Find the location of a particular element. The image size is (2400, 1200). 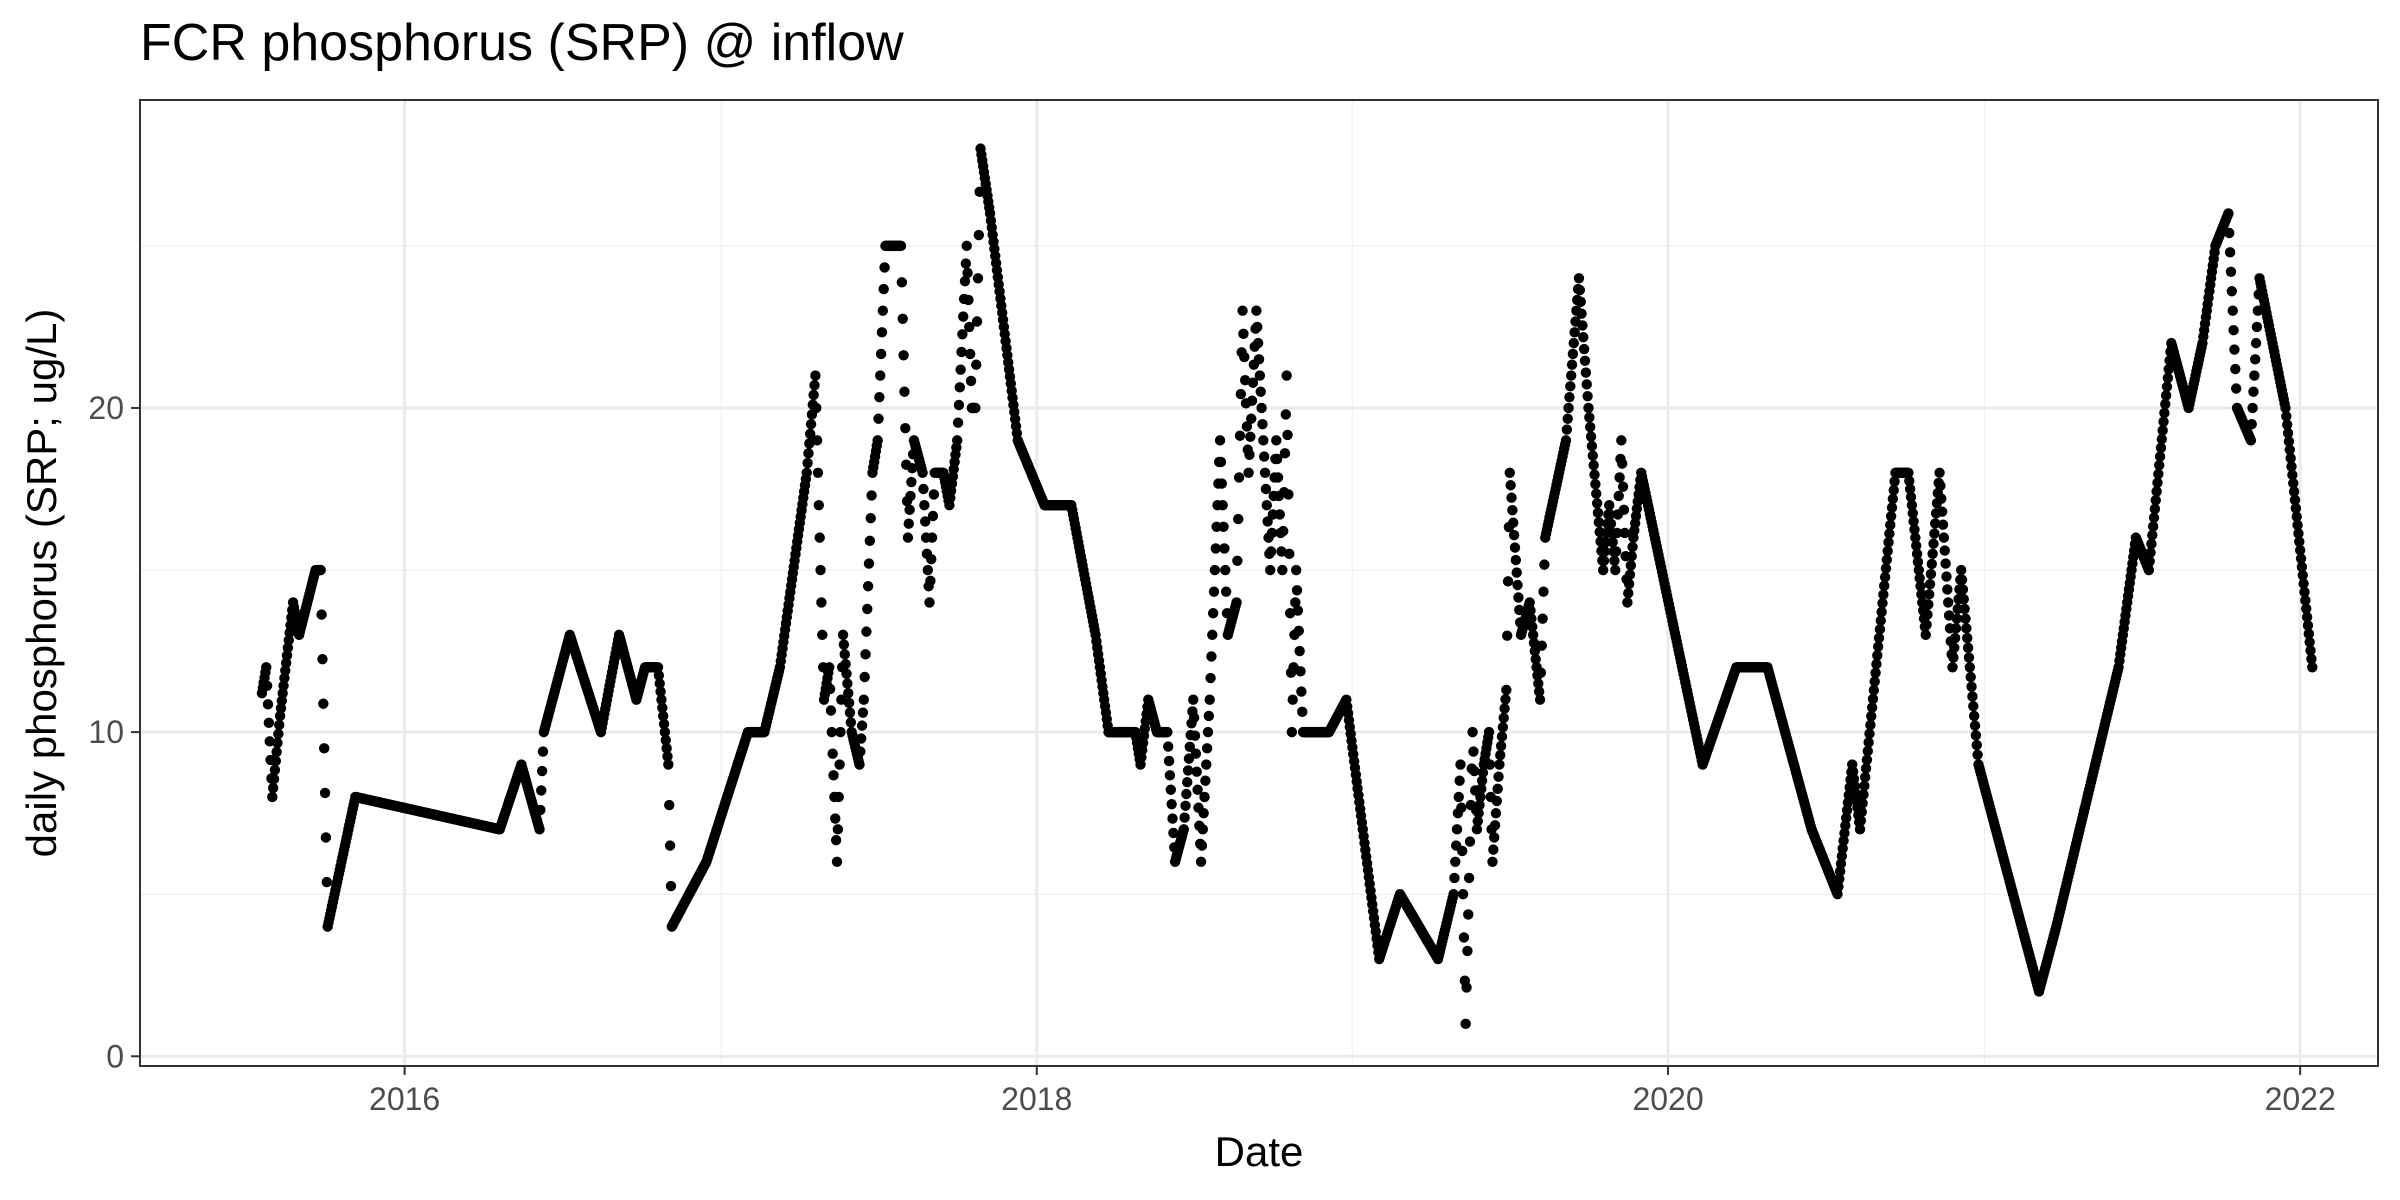

x-tick-label: 2016 is located at coordinates (404, 1099).